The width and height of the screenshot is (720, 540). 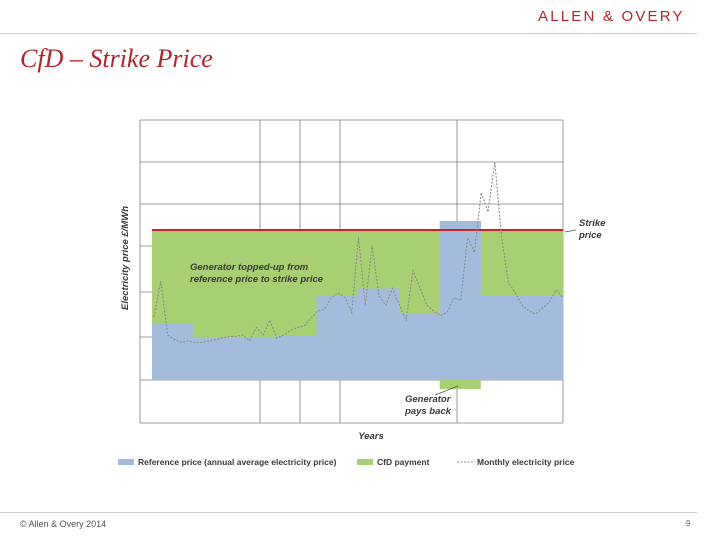 What do you see at coordinates (365, 462) in the screenshot?
I see `legend-swatch-cfd` at bounding box center [365, 462].